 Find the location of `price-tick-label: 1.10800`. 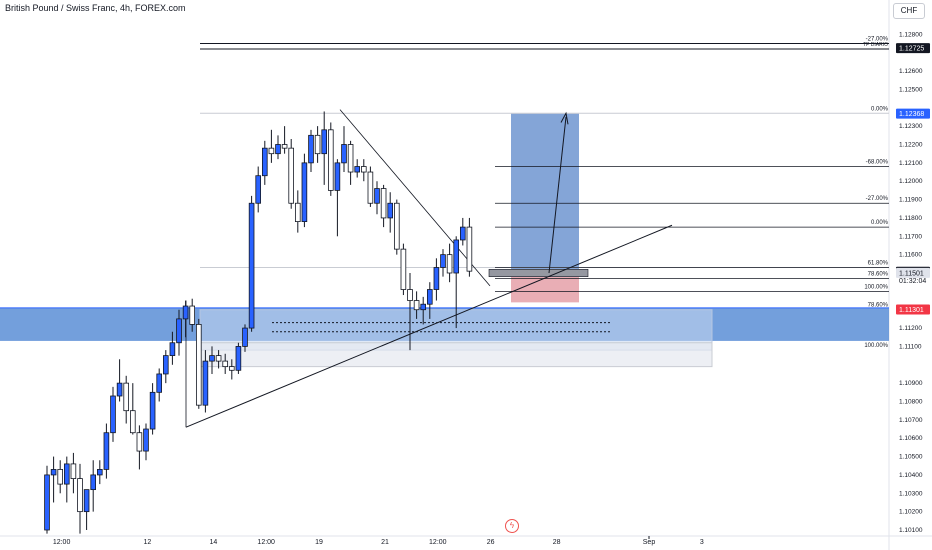

price-tick-label: 1.10800 is located at coordinates (911, 402).